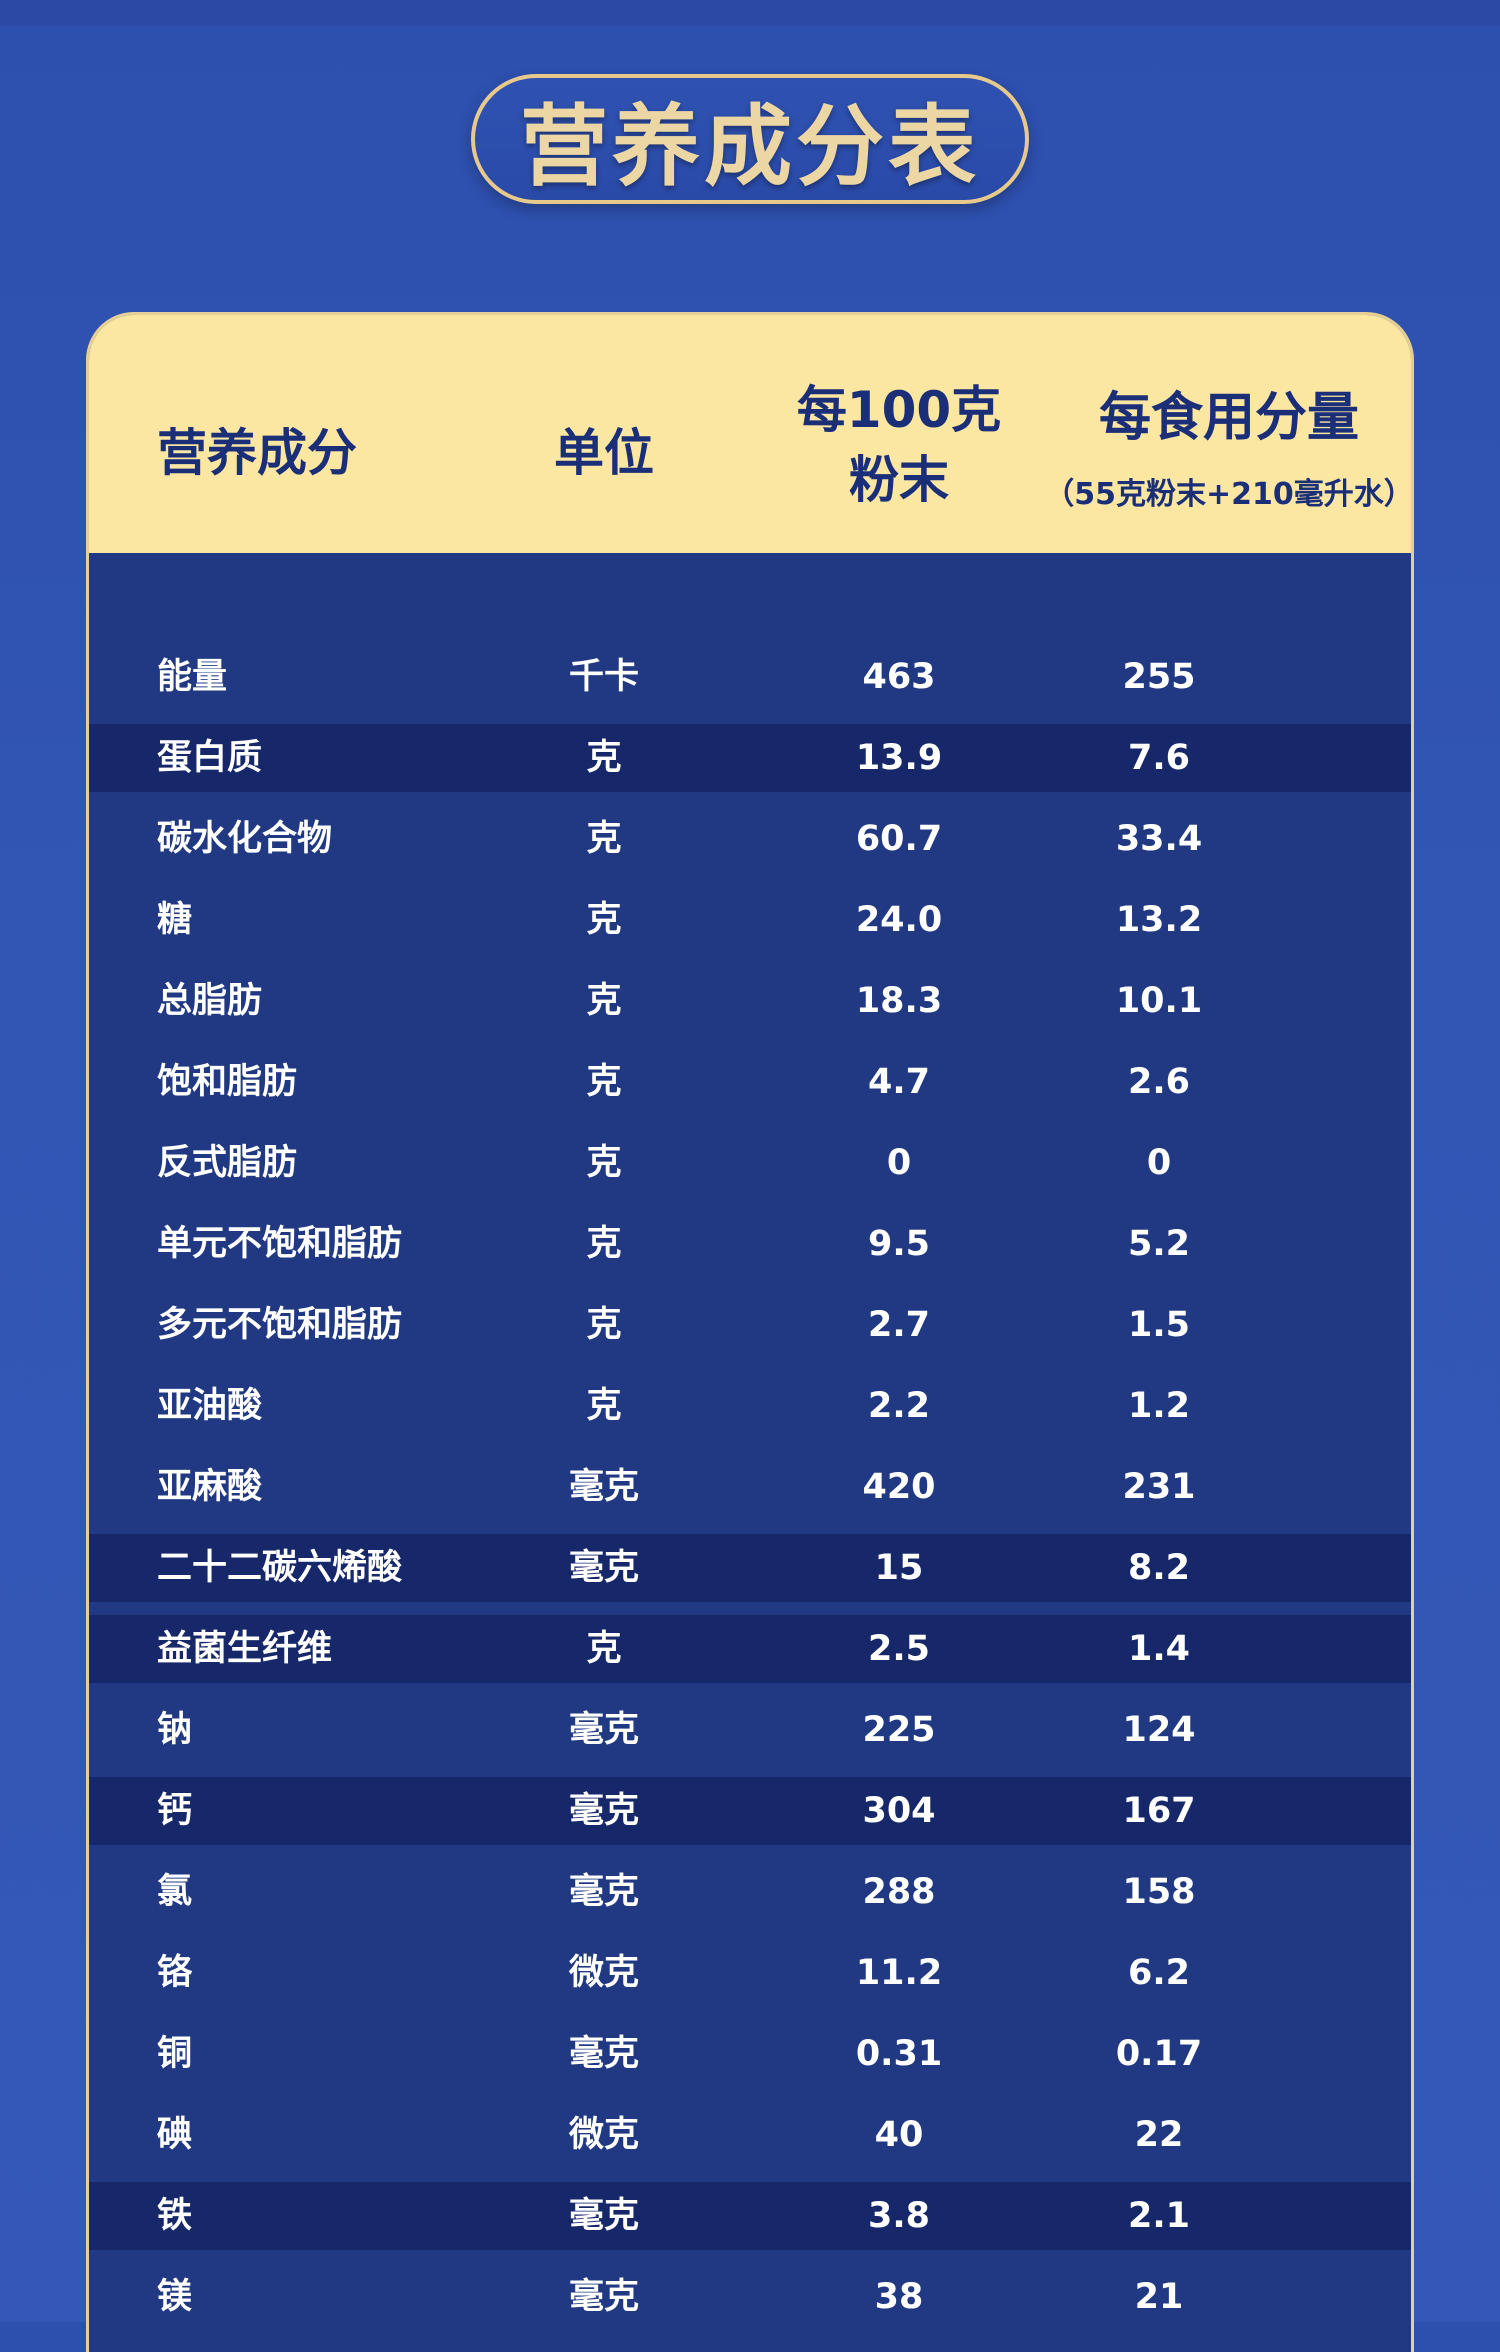 Image resolution: width=1500 pixels, height=2352 pixels. Describe the element at coordinates (750, 2135) in the screenshot. I see `table-row: 碘 微克 40 22` at that location.